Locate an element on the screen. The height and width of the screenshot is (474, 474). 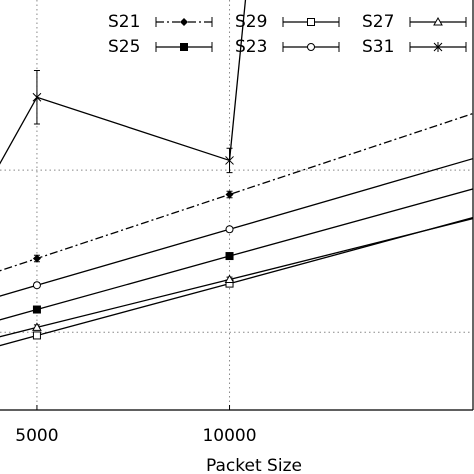
legend: S21 S25 S29 S23 S27 S31 is located at coordinates (287, 34).